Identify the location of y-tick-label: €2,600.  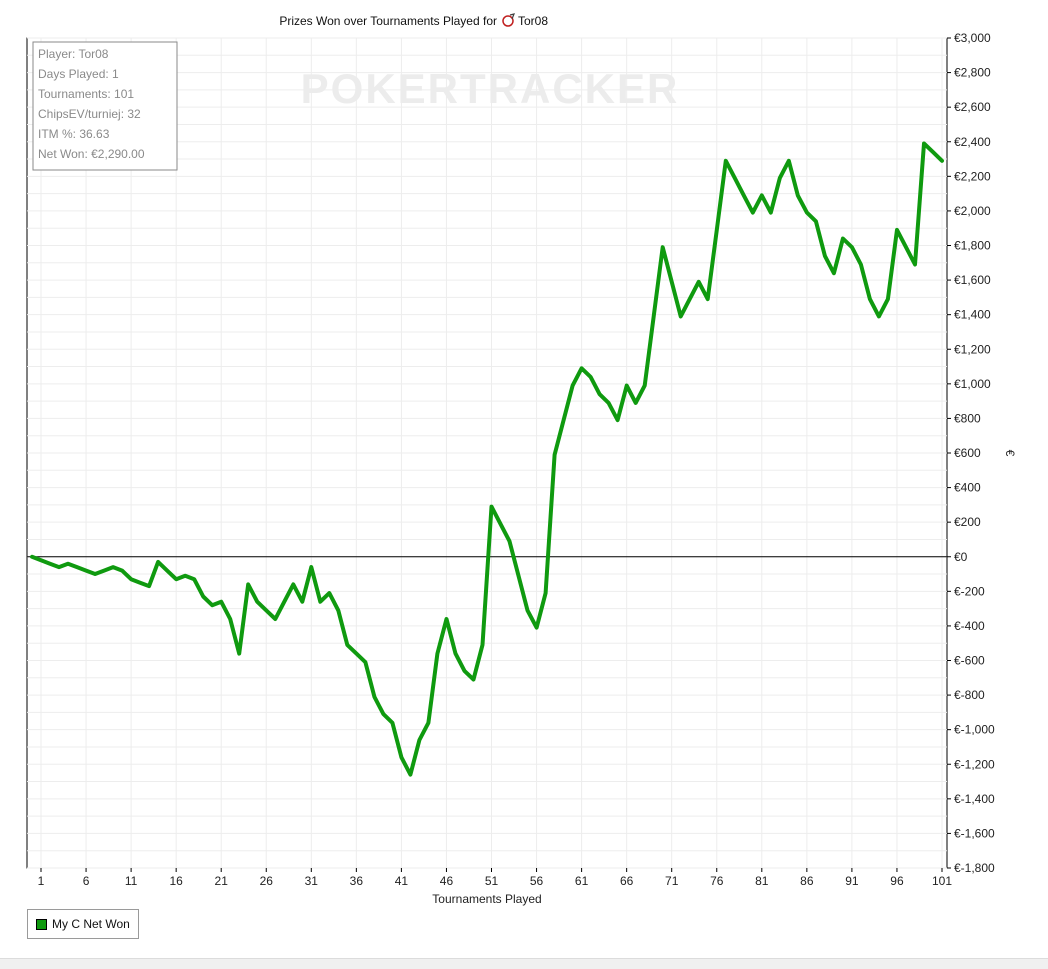
(972, 107).